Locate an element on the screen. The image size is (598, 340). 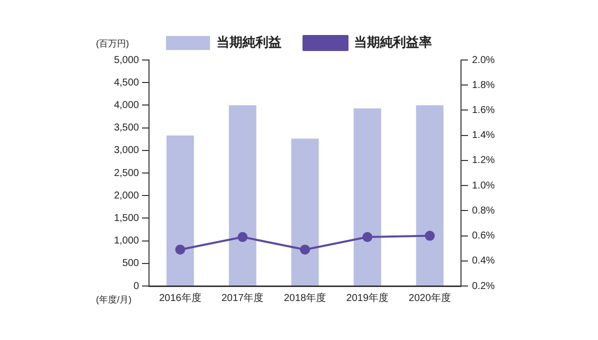
y-tick-label: 4,000 is located at coordinates (127, 105).